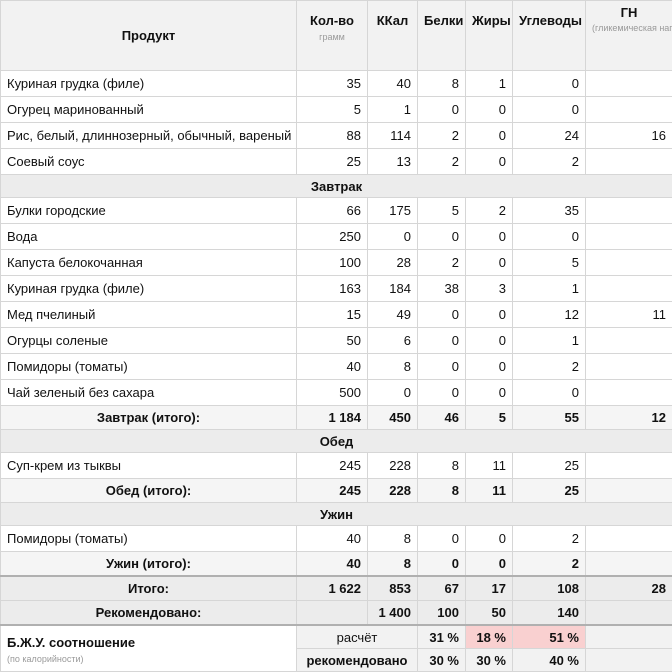  What do you see at coordinates (393, 466) in the screenshot?
I see `kcal-cell: 228` at bounding box center [393, 466].